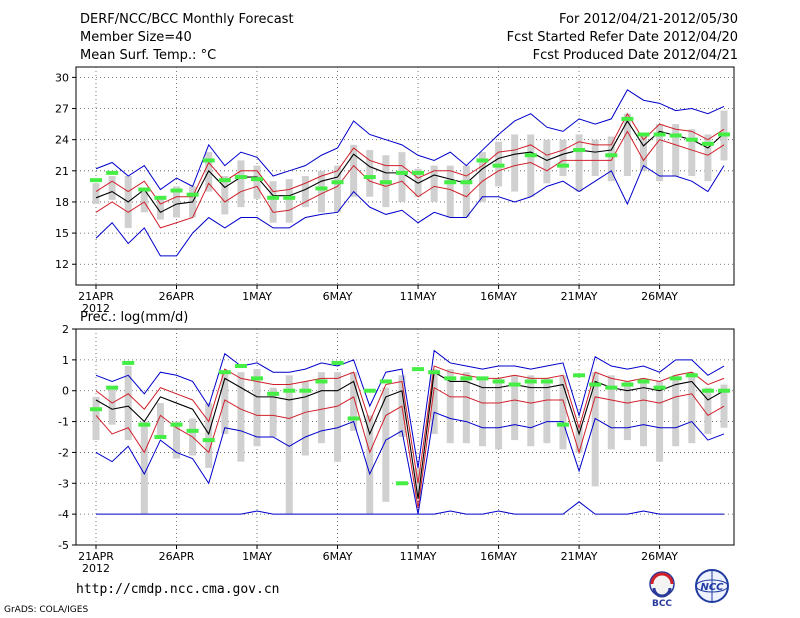  I want to click on temp-max-line, so click(410, 140).